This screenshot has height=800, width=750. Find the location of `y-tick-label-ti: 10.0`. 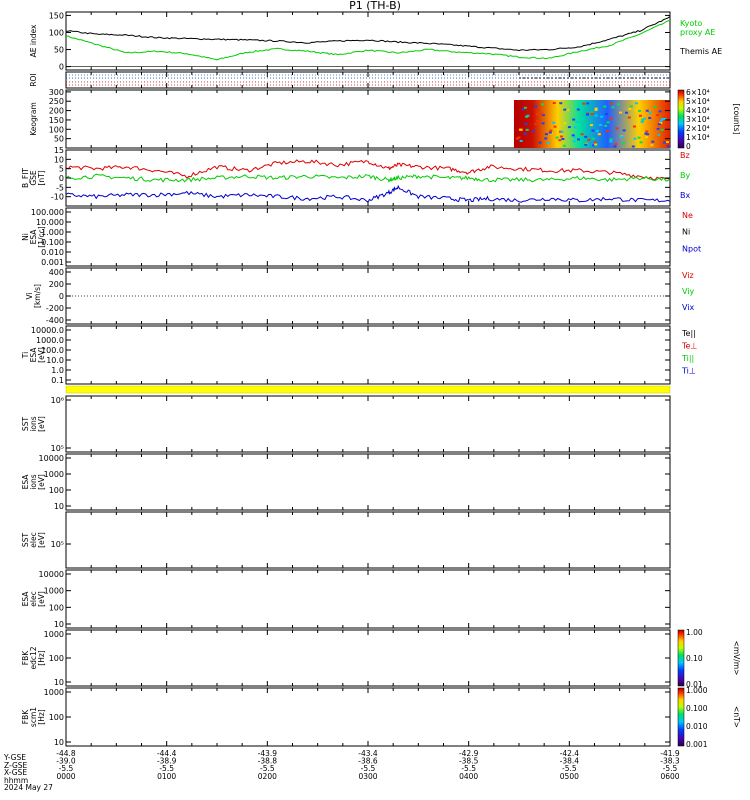

y-tick-label-ti: 10.0 is located at coordinates (55, 360).